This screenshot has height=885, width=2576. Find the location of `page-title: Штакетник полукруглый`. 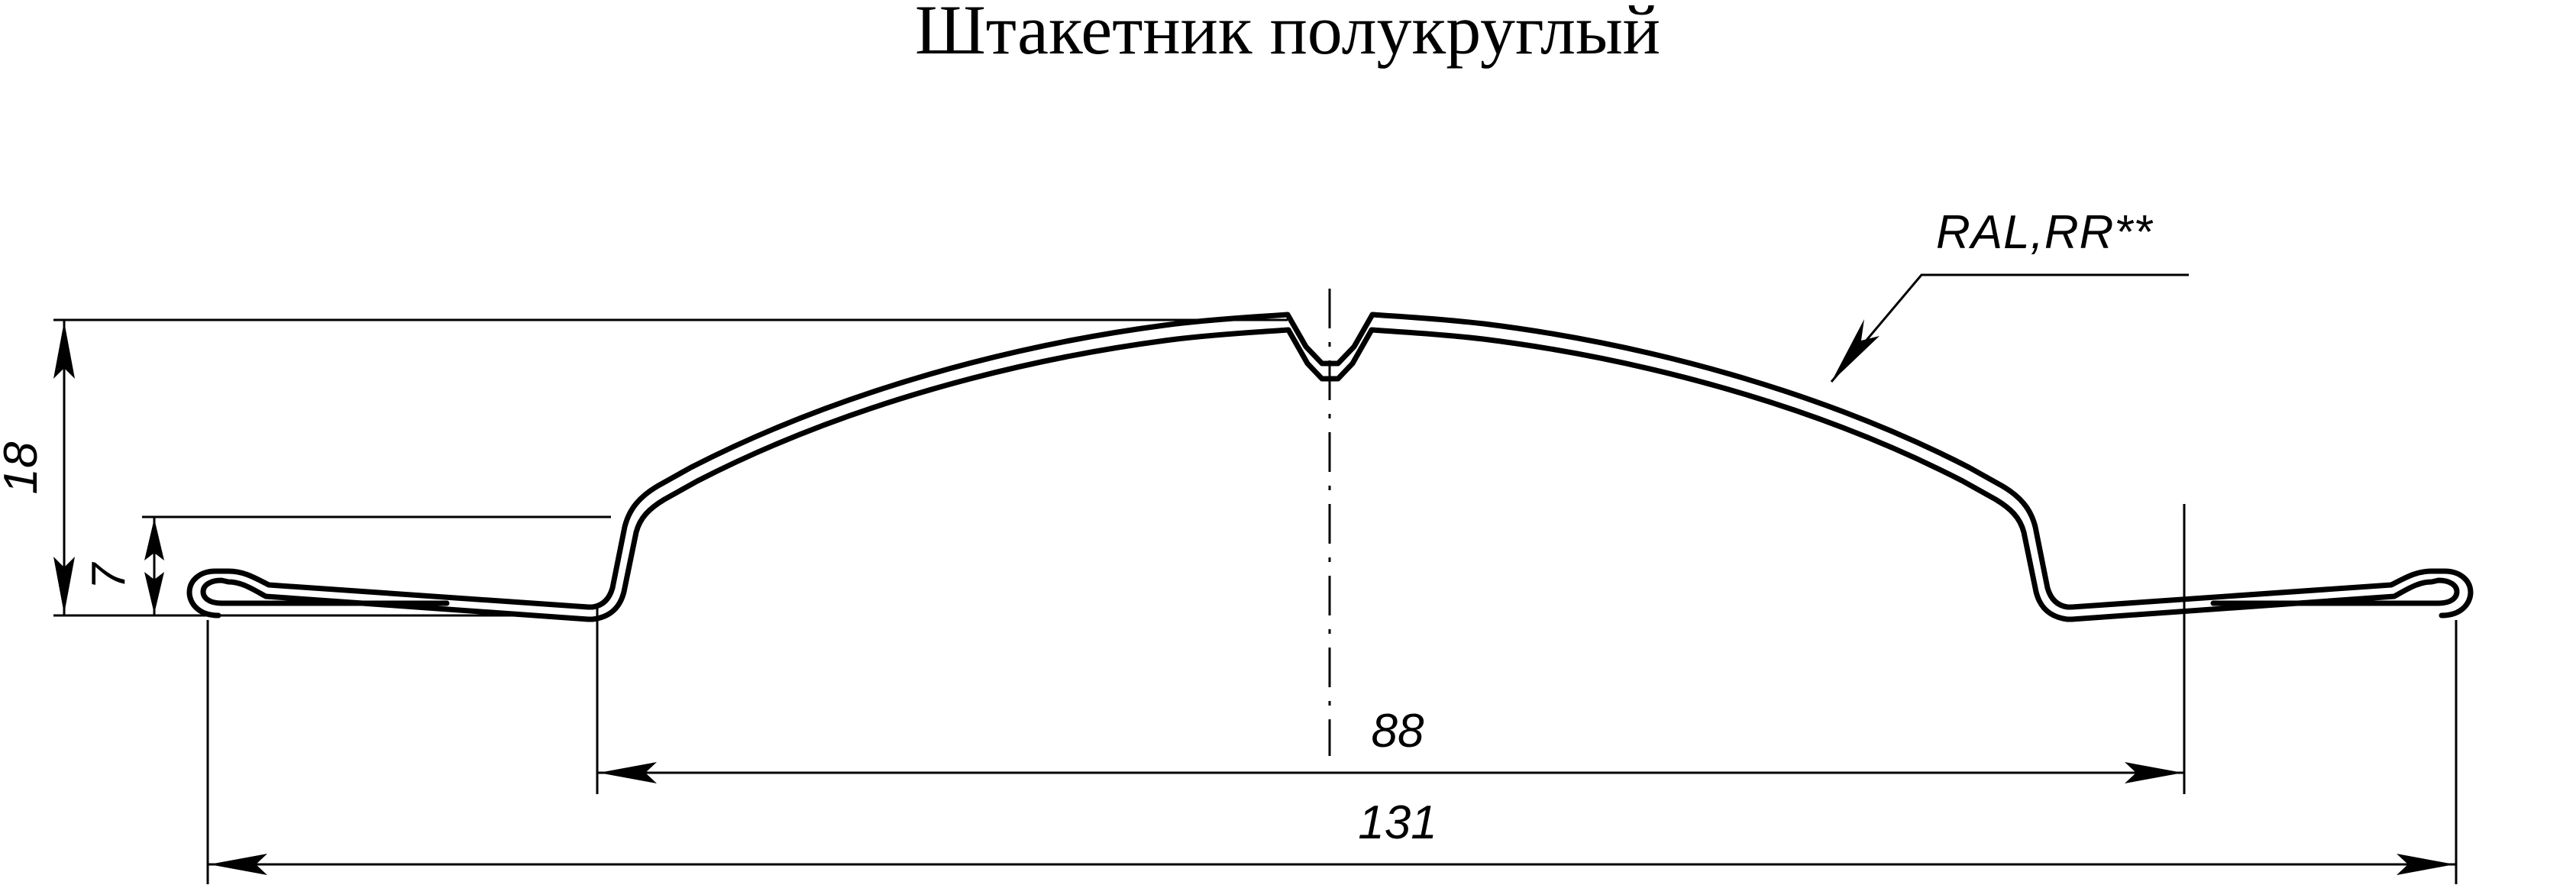

page-title: Штакетник полукруглый is located at coordinates (1287, 34).